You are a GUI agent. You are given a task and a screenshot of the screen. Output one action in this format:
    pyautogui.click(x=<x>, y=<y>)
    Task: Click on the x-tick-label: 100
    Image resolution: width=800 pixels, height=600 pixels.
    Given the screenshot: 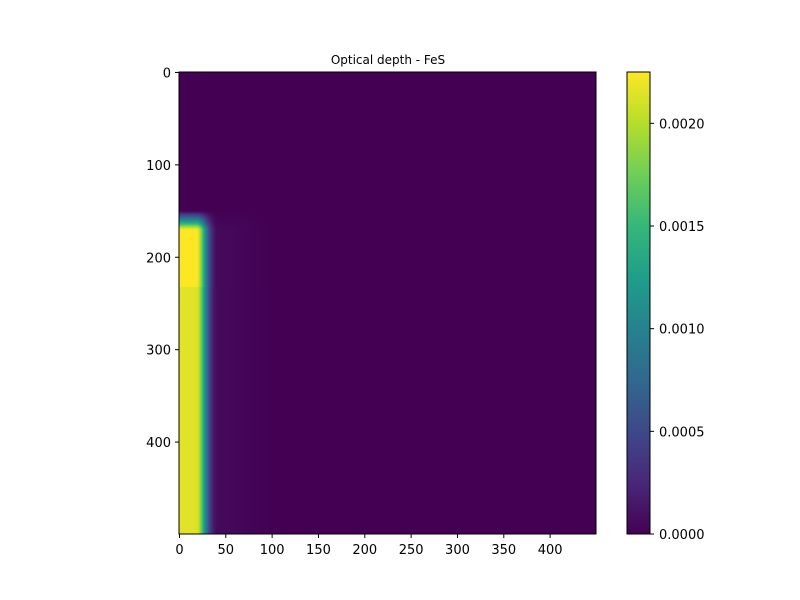 What is the action you would take?
    pyautogui.click(x=272, y=550)
    